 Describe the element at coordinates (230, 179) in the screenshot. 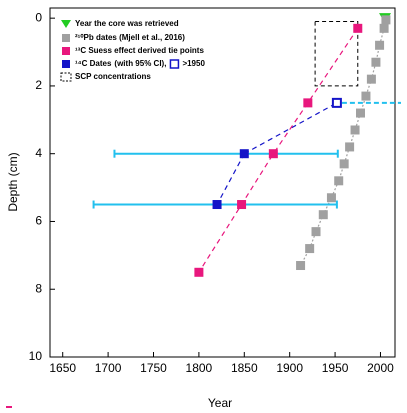

I see `series-line` at that location.